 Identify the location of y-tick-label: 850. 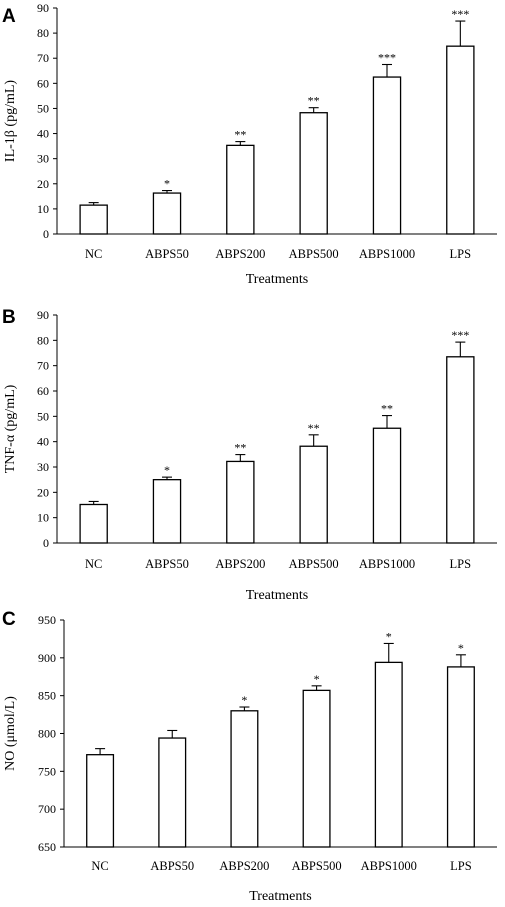
(47, 696).